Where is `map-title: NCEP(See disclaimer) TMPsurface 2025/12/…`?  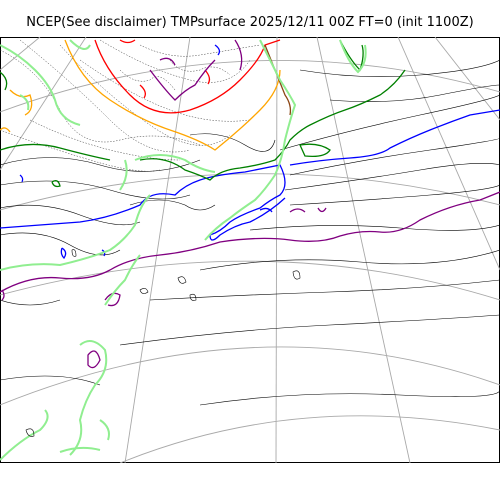 map-title: NCEP(See disclaimer) TMPsurface 2025/12/… is located at coordinates (250, 22).